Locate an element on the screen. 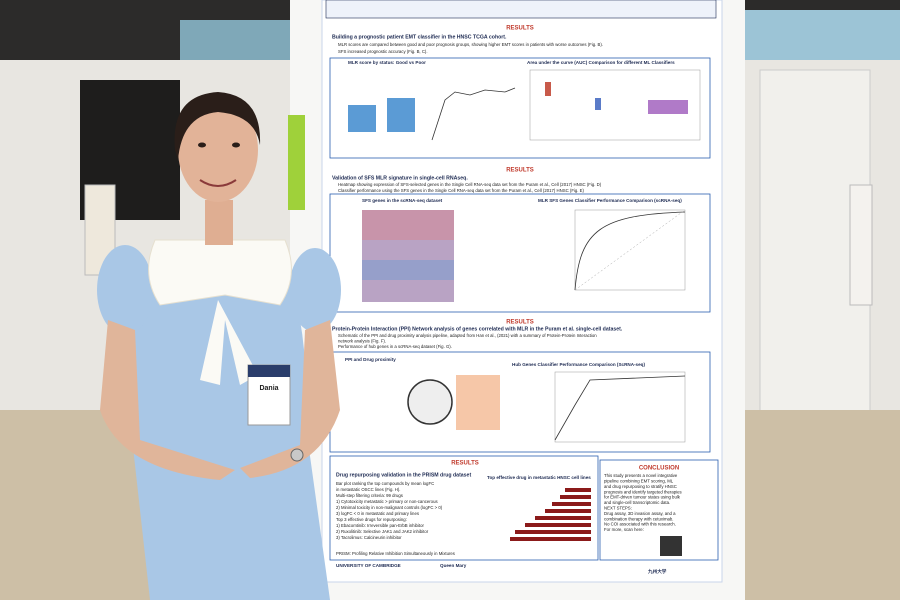 This screenshot has height=600, width=900. panel-title: PPI and Drug proximity is located at coordinates (370, 359).